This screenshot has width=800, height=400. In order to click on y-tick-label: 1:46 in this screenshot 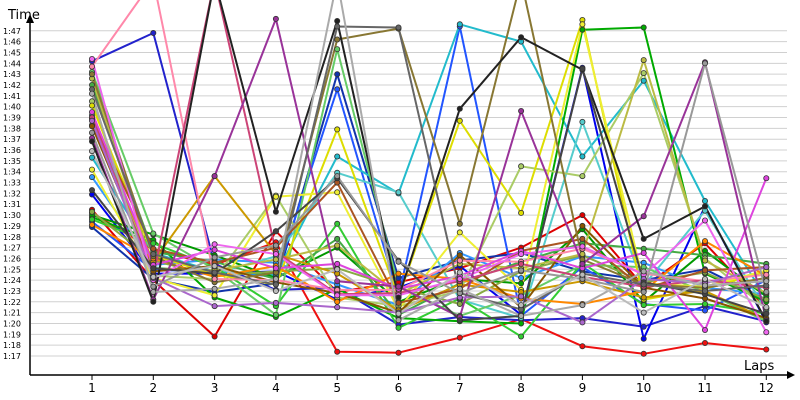, I will do `click(12, 42)`.